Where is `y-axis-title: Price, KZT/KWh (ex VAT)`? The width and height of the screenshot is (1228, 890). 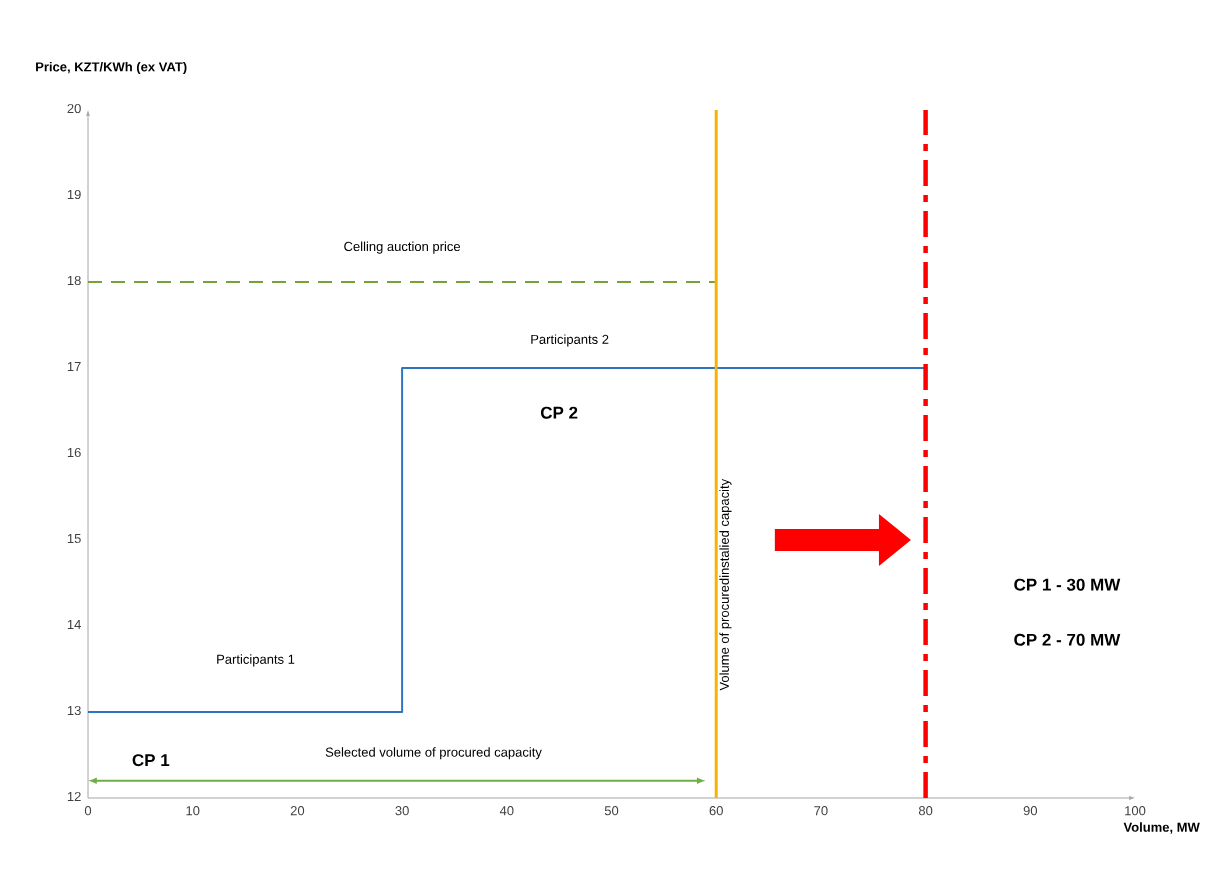
y-axis-title: Price, KZT/KWh (ex VAT) is located at coordinates (111, 68).